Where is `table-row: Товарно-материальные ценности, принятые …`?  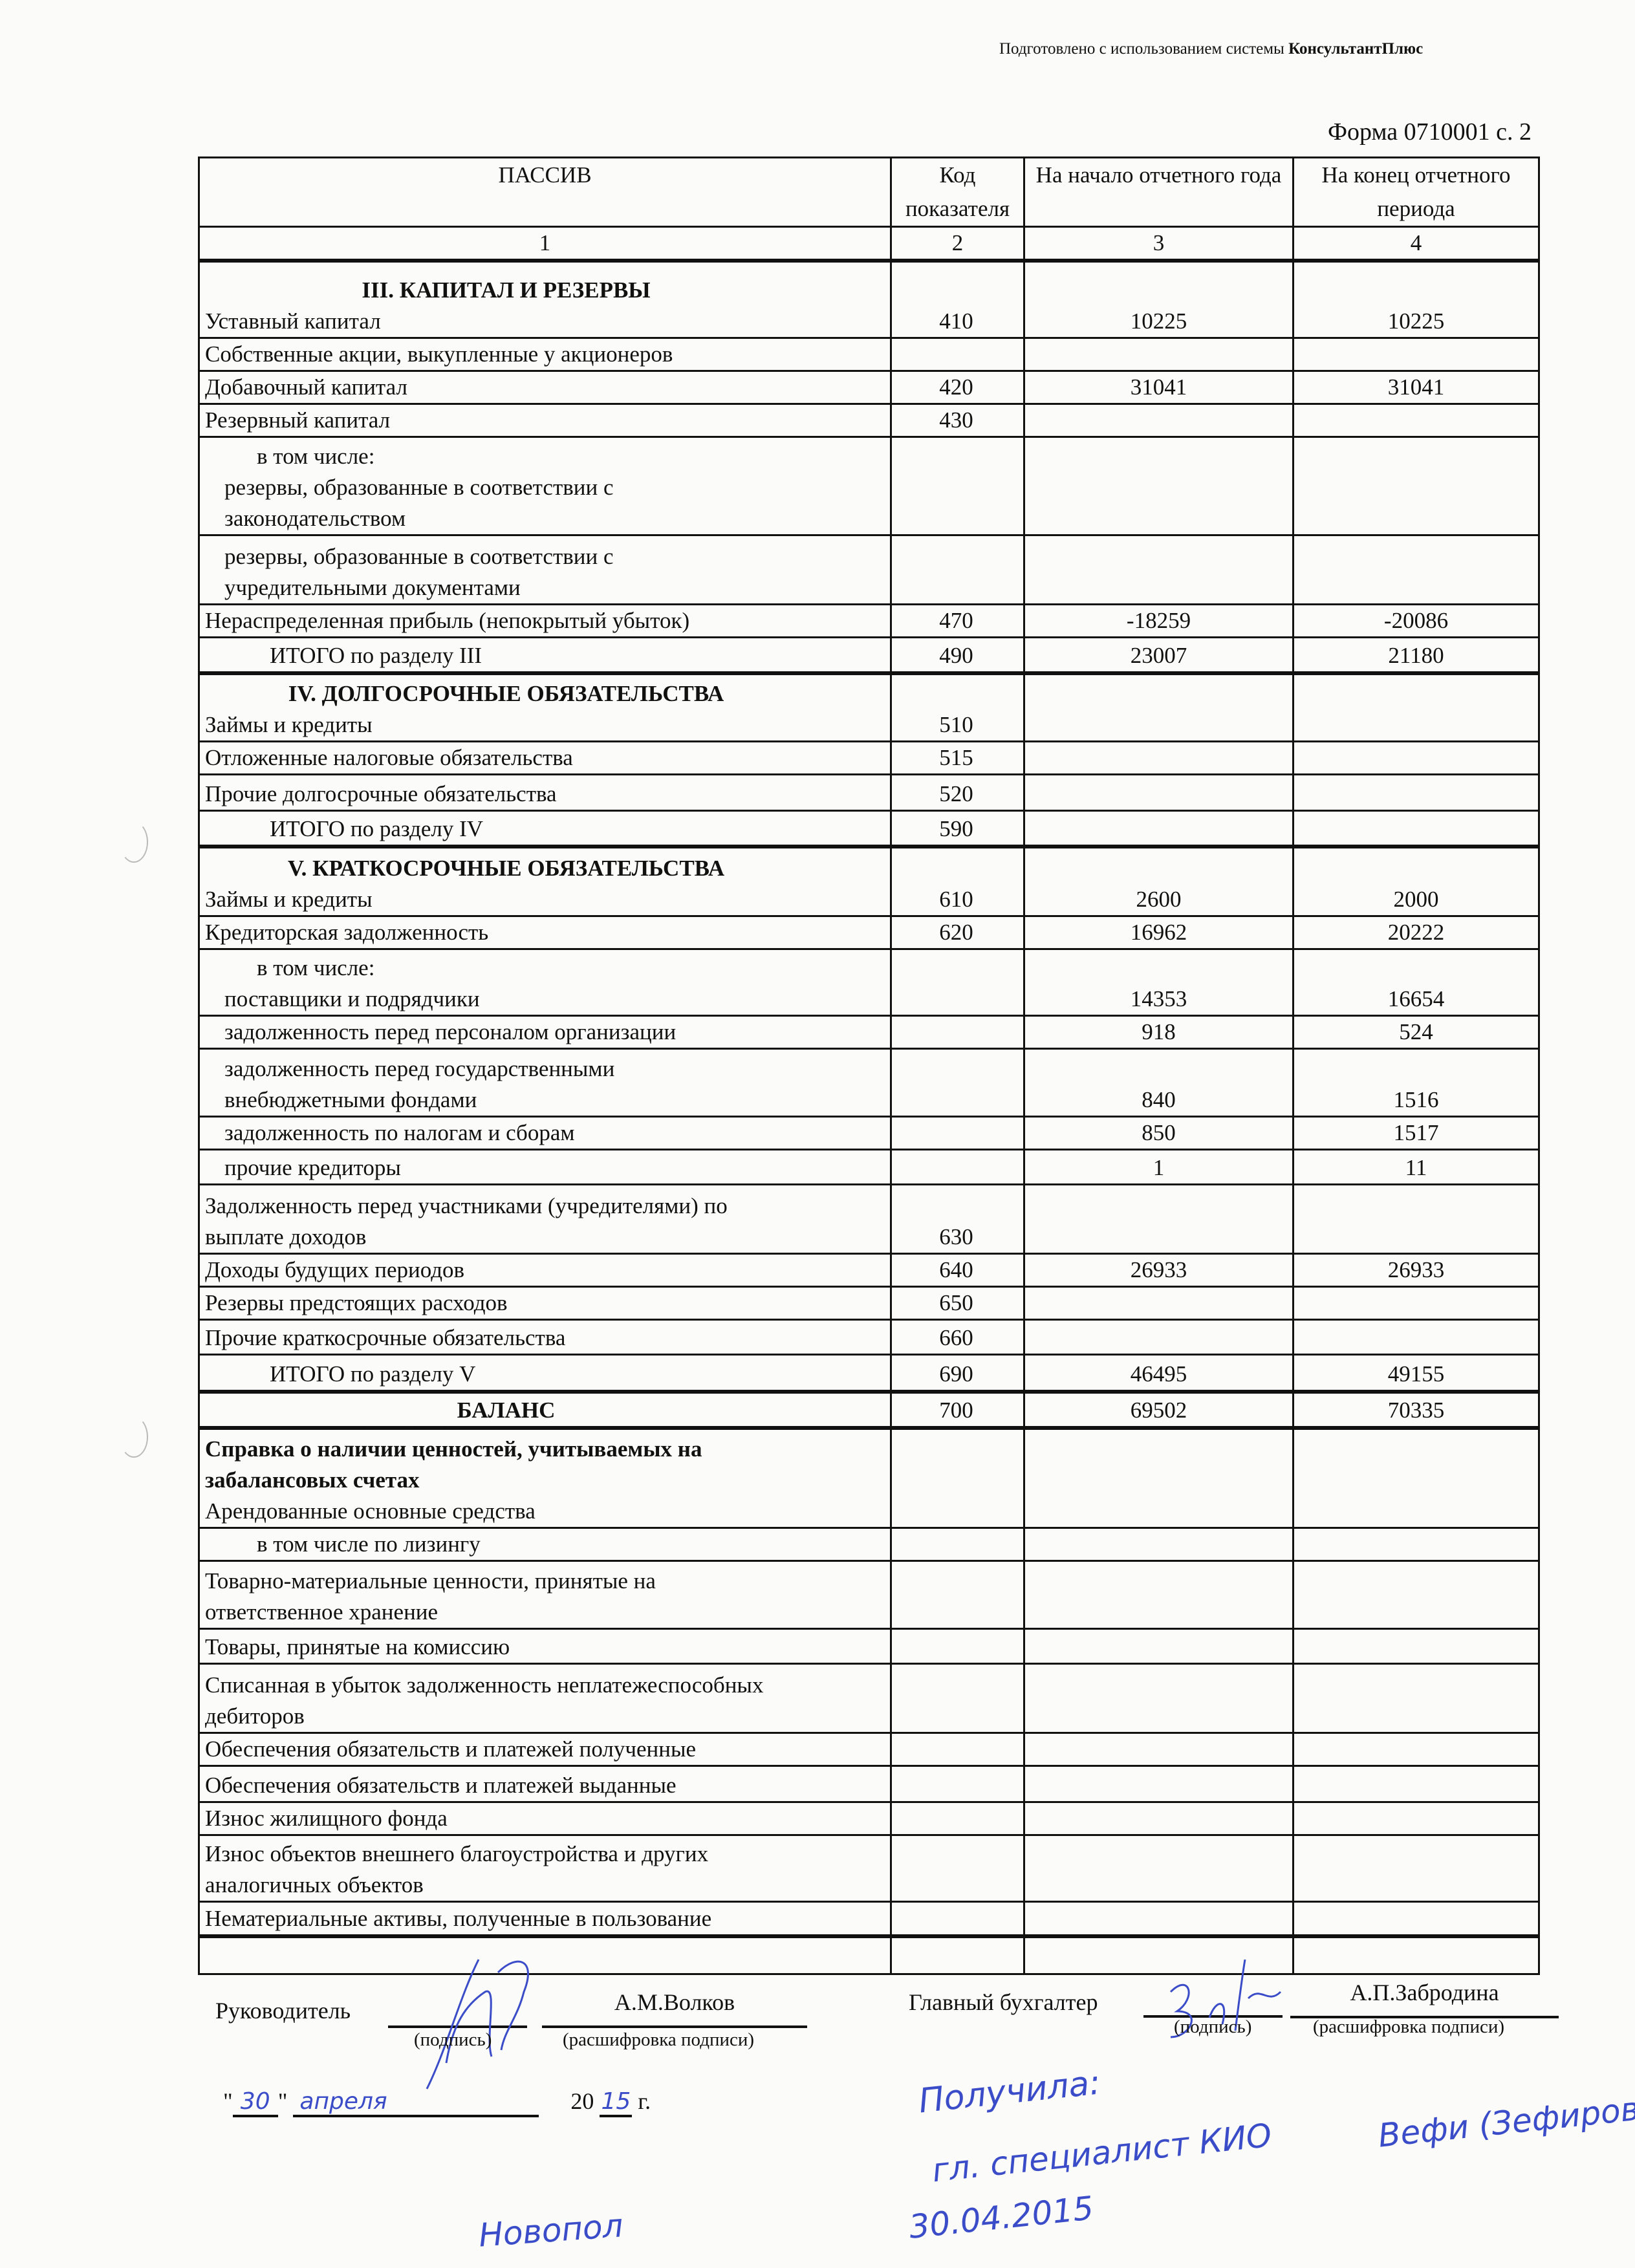 table-row: Товарно-материальные ценности, принятые … is located at coordinates (869, 1594).